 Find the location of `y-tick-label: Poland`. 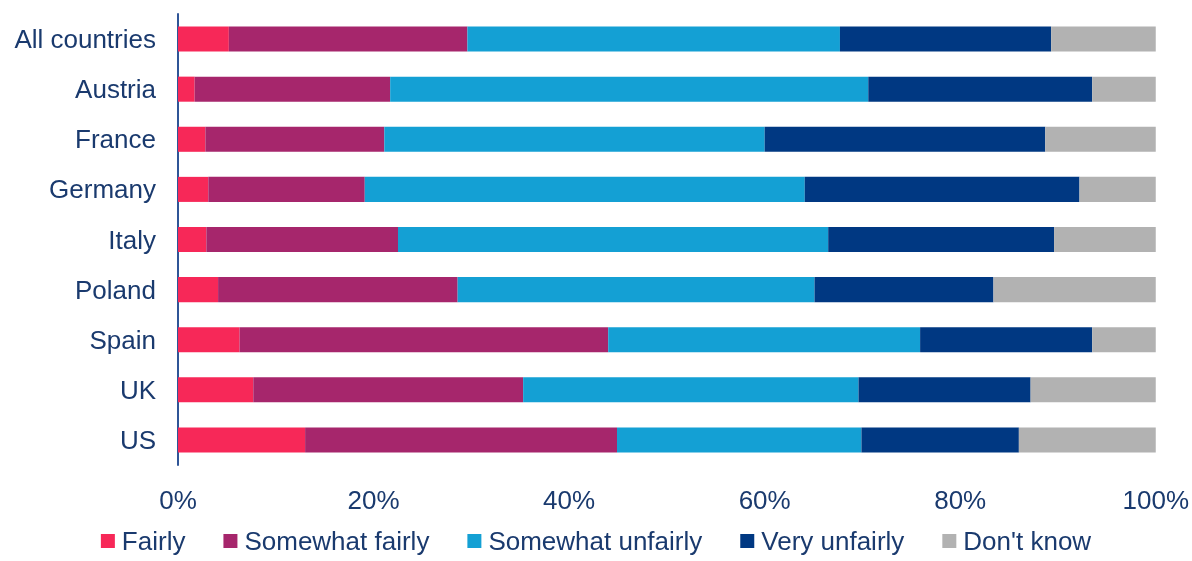

y-tick-label: Poland is located at coordinates (115, 289).